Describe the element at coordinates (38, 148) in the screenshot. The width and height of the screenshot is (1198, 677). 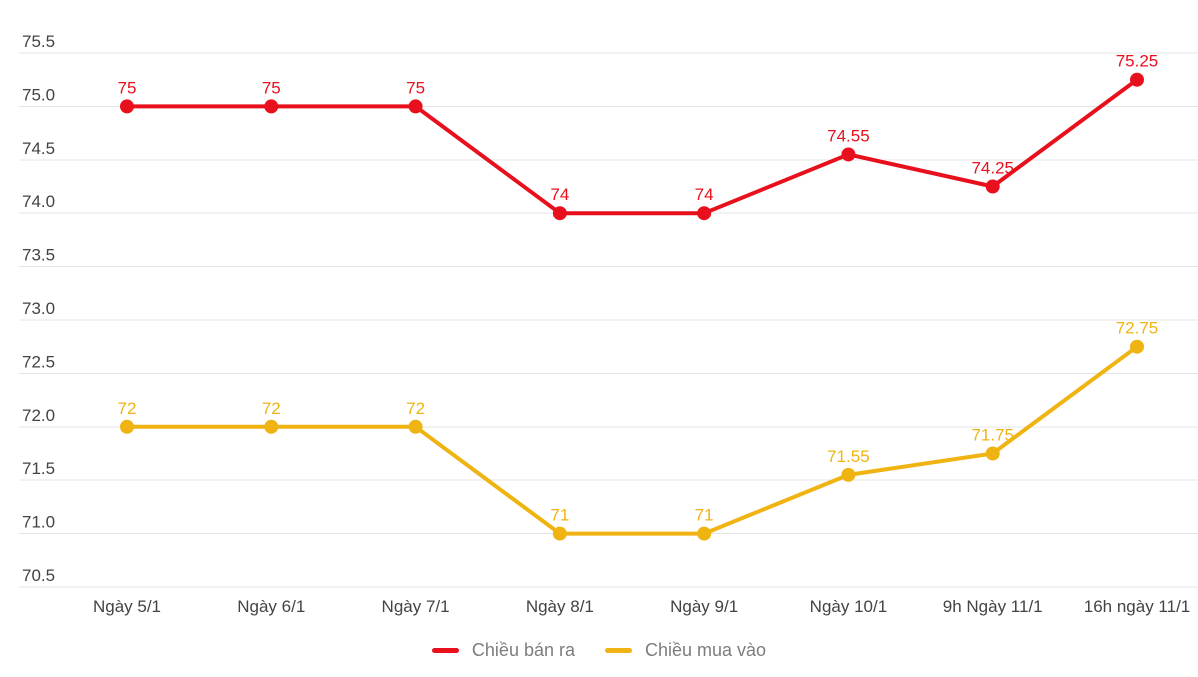
I see `y-axis-tick-label: 74.5` at that location.